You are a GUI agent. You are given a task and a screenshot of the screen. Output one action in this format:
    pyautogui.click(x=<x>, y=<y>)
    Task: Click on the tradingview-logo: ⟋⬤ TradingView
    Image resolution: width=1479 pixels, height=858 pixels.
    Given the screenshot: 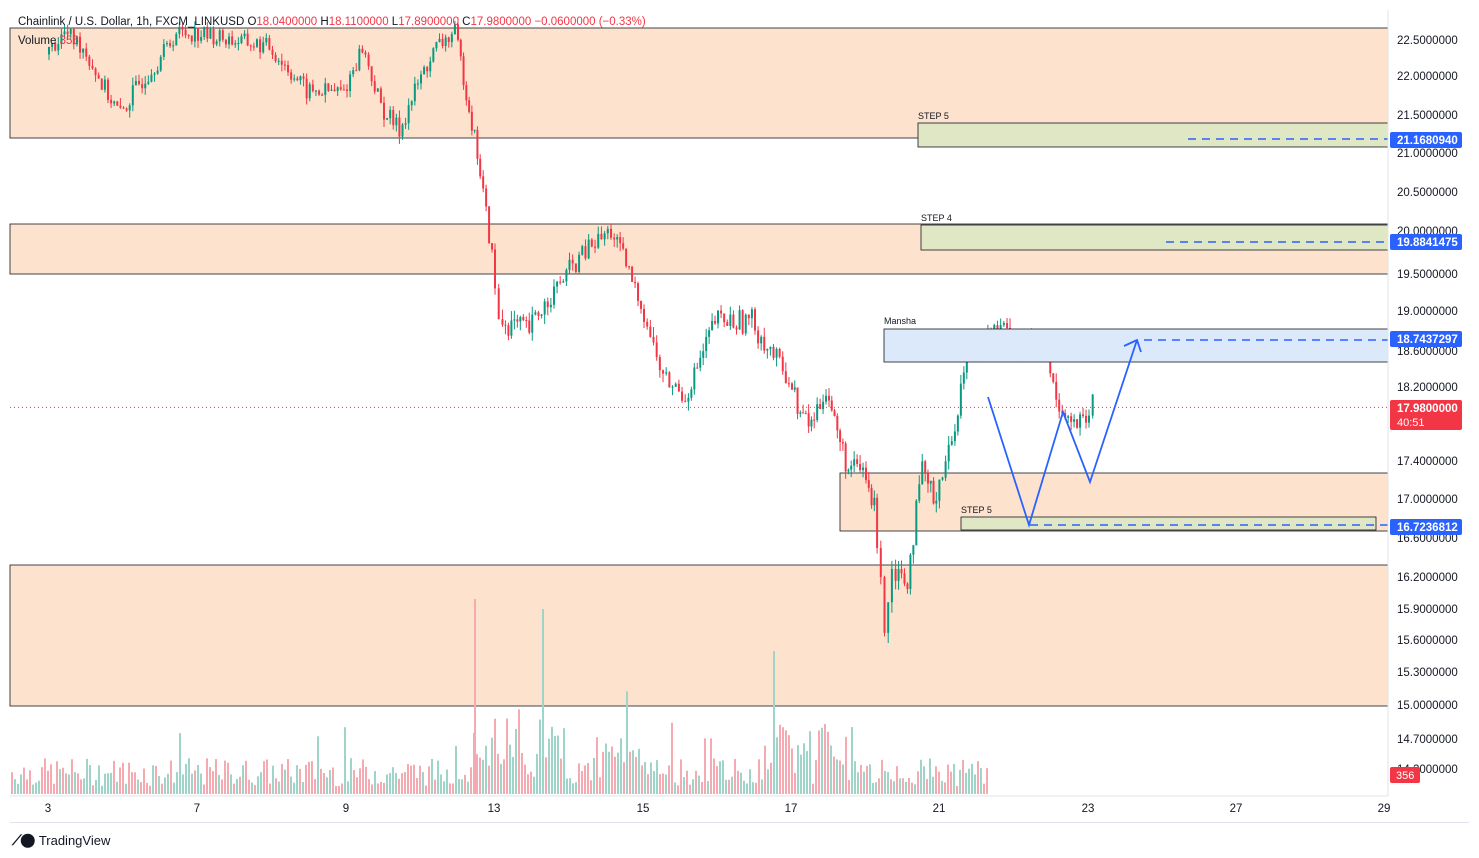 What is the action you would take?
    pyautogui.click(x=61, y=840)
    